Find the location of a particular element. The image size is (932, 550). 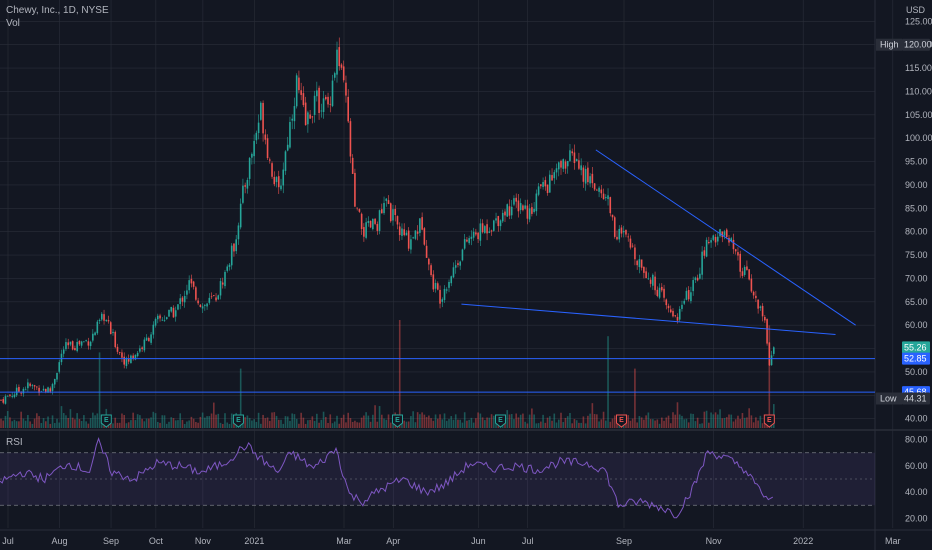

rsi-series-line is located at coordinates (387, 478).